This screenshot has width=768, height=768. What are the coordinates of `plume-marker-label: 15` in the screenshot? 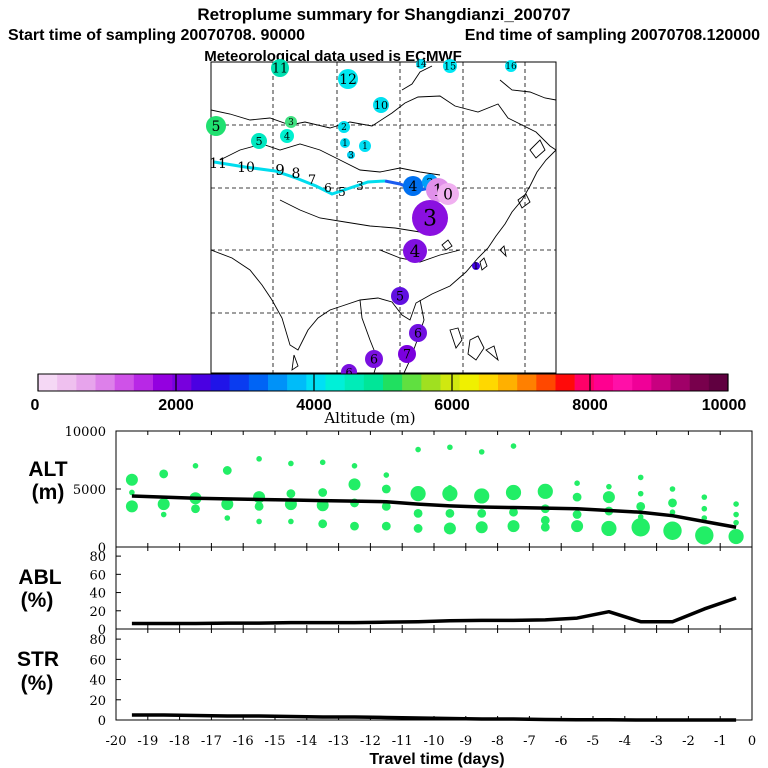 It's located at (450, 66).